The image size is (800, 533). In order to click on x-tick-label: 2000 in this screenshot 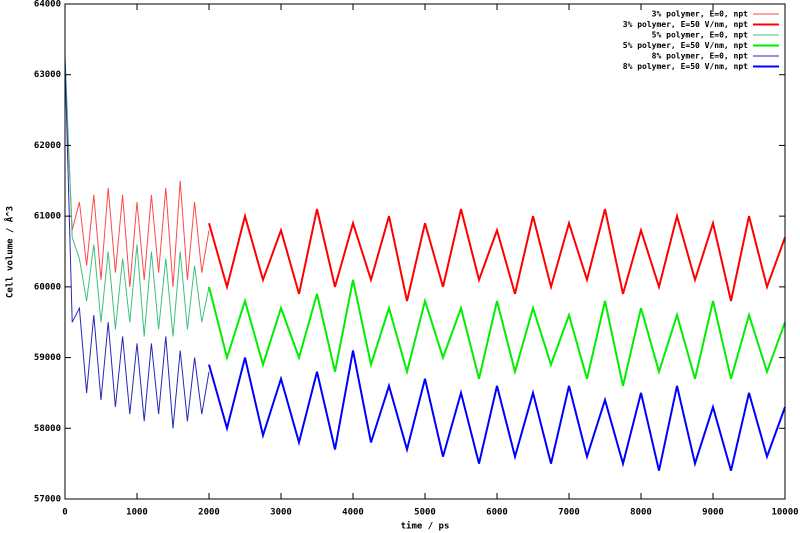, I will do `click(209, 513)`.